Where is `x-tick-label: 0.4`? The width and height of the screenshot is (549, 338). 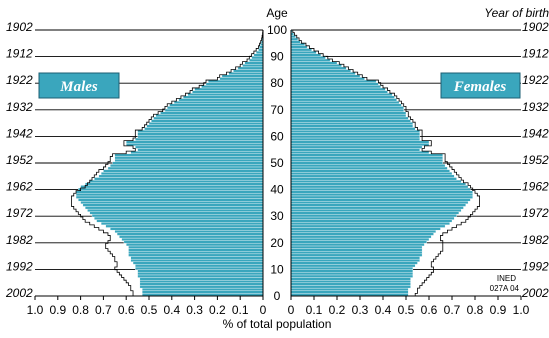
x-tick-label: 0.4 is located at coordinates (383, 310).